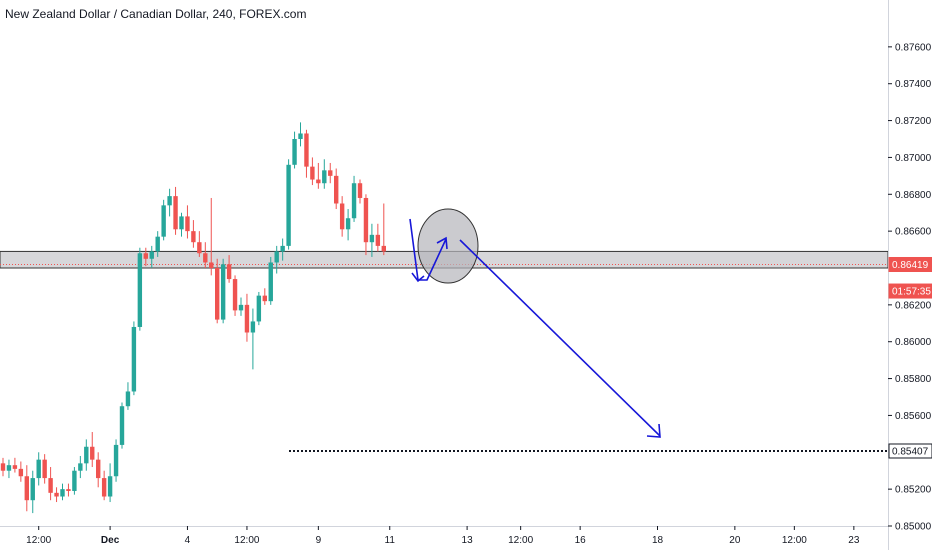  I want to click on time-tick-label: 13, so click(468, 540).